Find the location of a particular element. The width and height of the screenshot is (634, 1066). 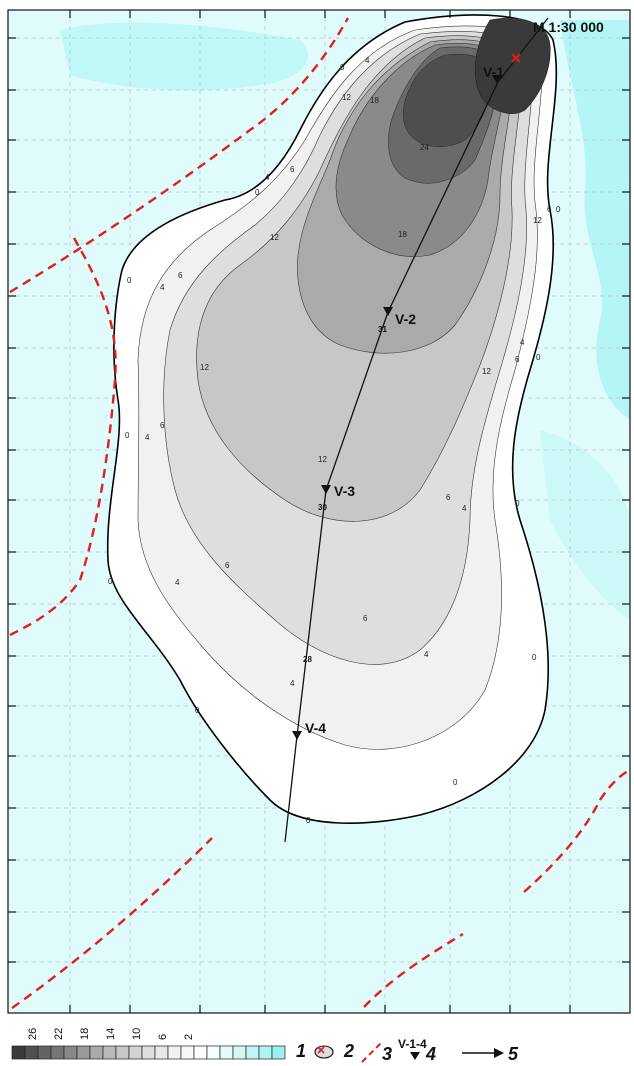

legend-item-1: 1 is located at coordinates (301, 1051).